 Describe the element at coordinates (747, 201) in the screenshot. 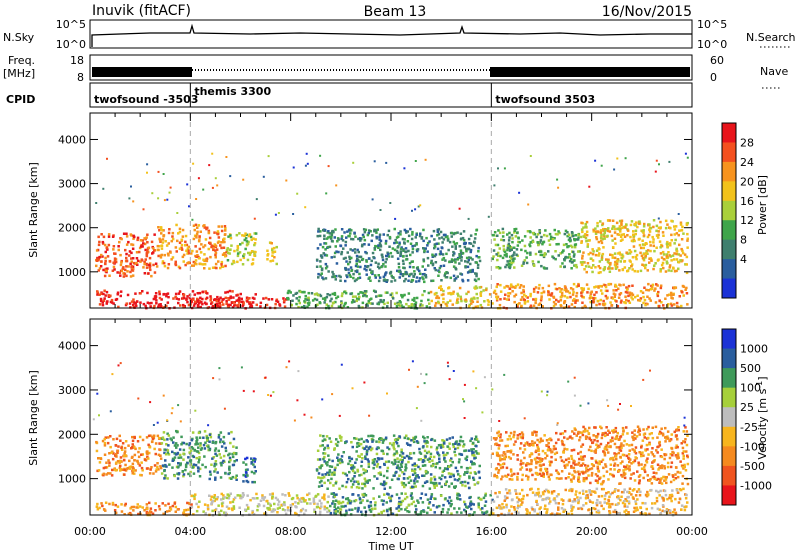

I see `colorbar-tick-label: 16` at that location.